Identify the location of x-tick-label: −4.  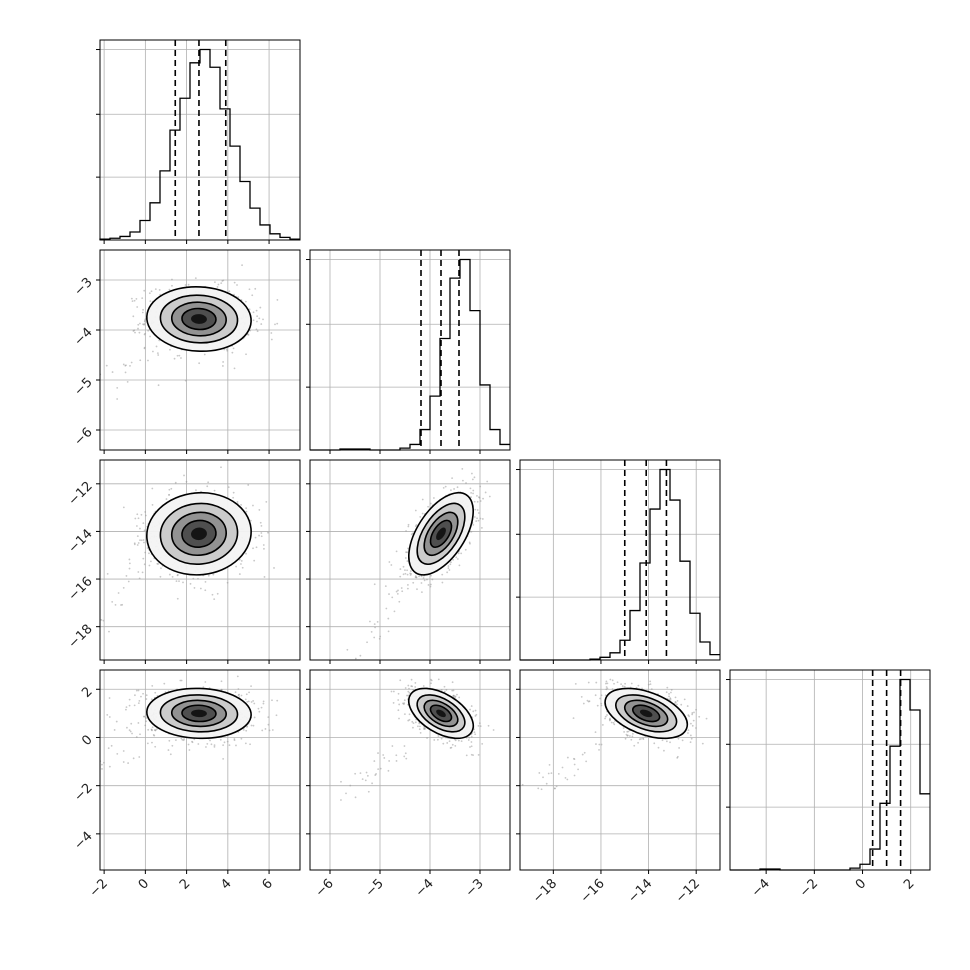
(425, 888).